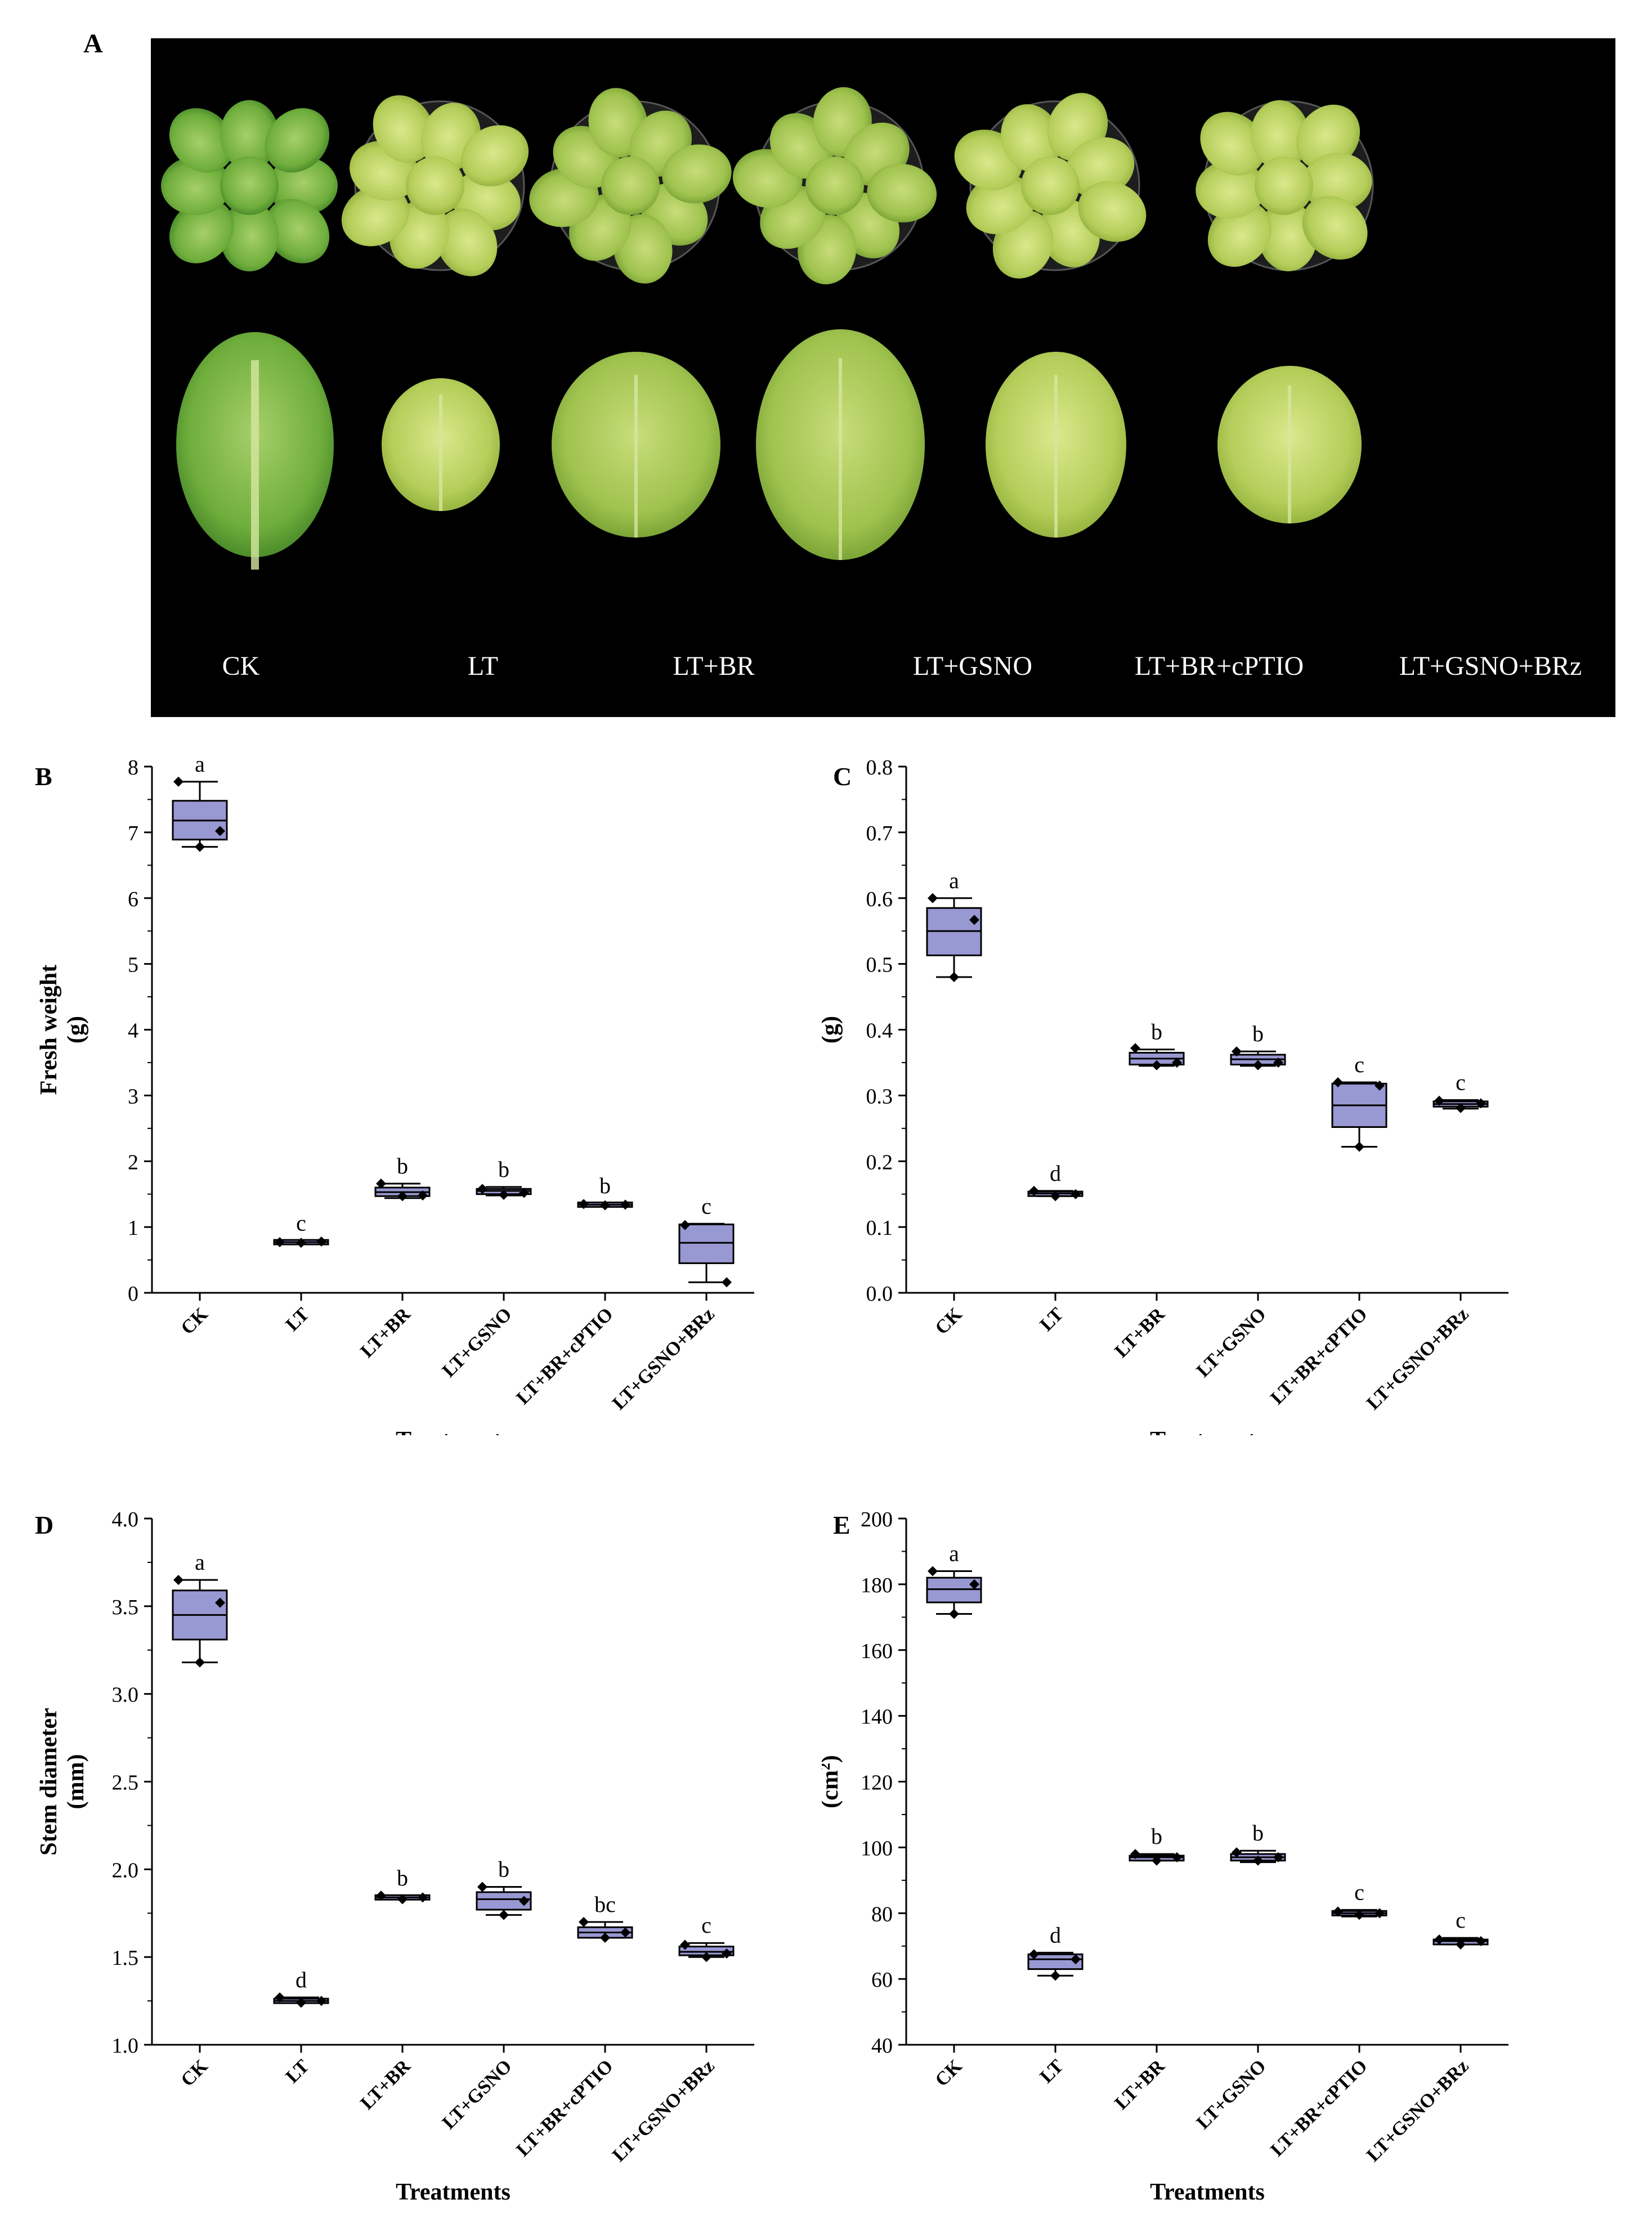  Describe the element at coordinates (133, 965) in the screenshot. I see `y-tick-label: 5` at that location.